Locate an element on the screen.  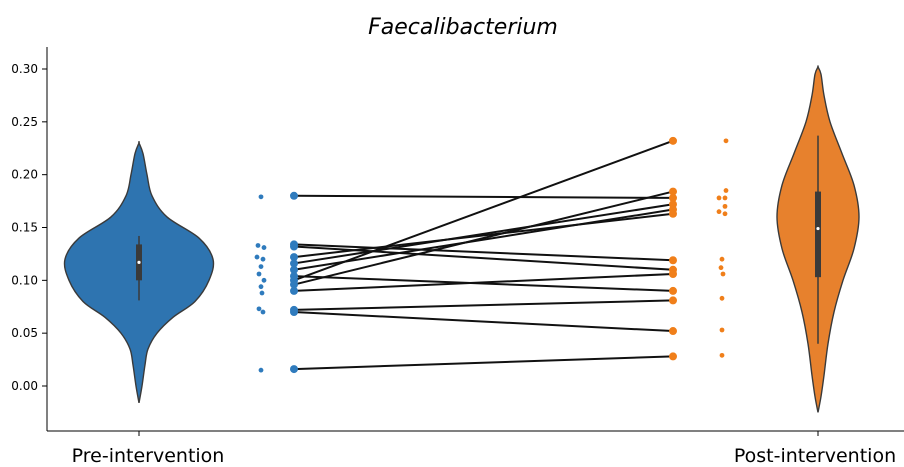
y-tick-label: 0.10 is located at coordinates (24, 280).